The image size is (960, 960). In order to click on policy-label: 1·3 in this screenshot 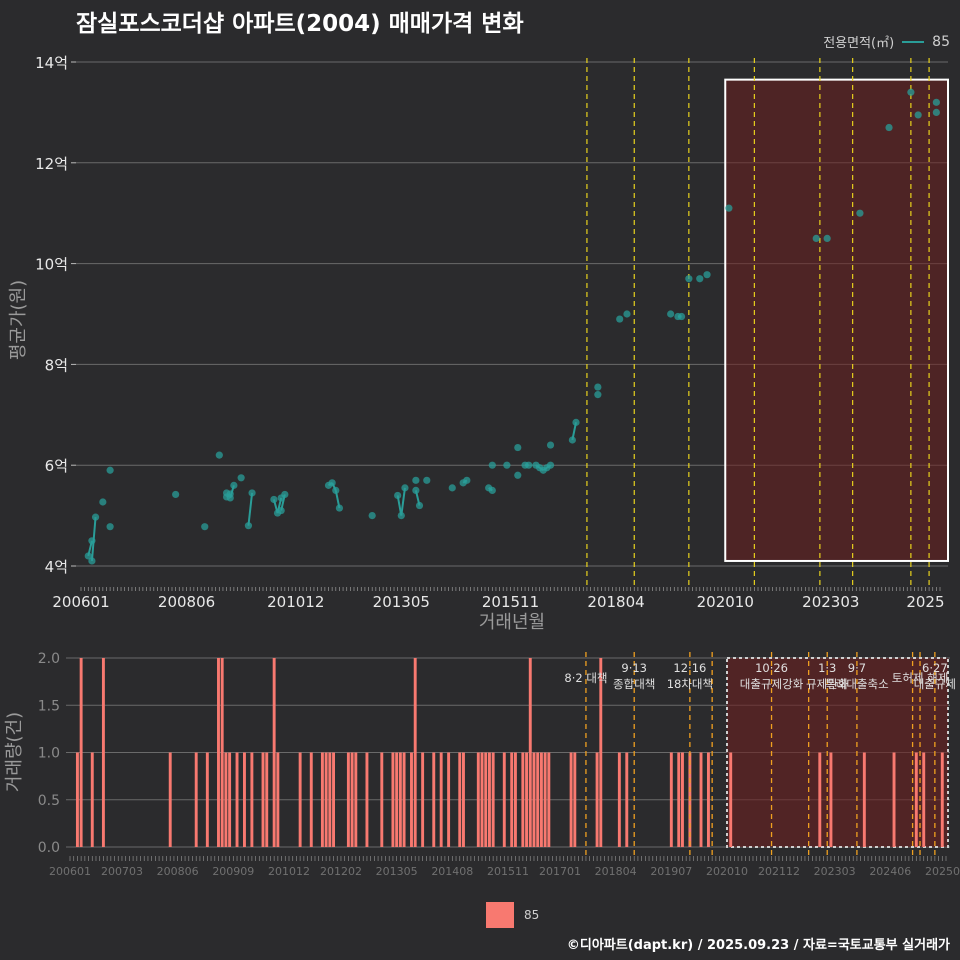, I will do `click(827, 668)`.